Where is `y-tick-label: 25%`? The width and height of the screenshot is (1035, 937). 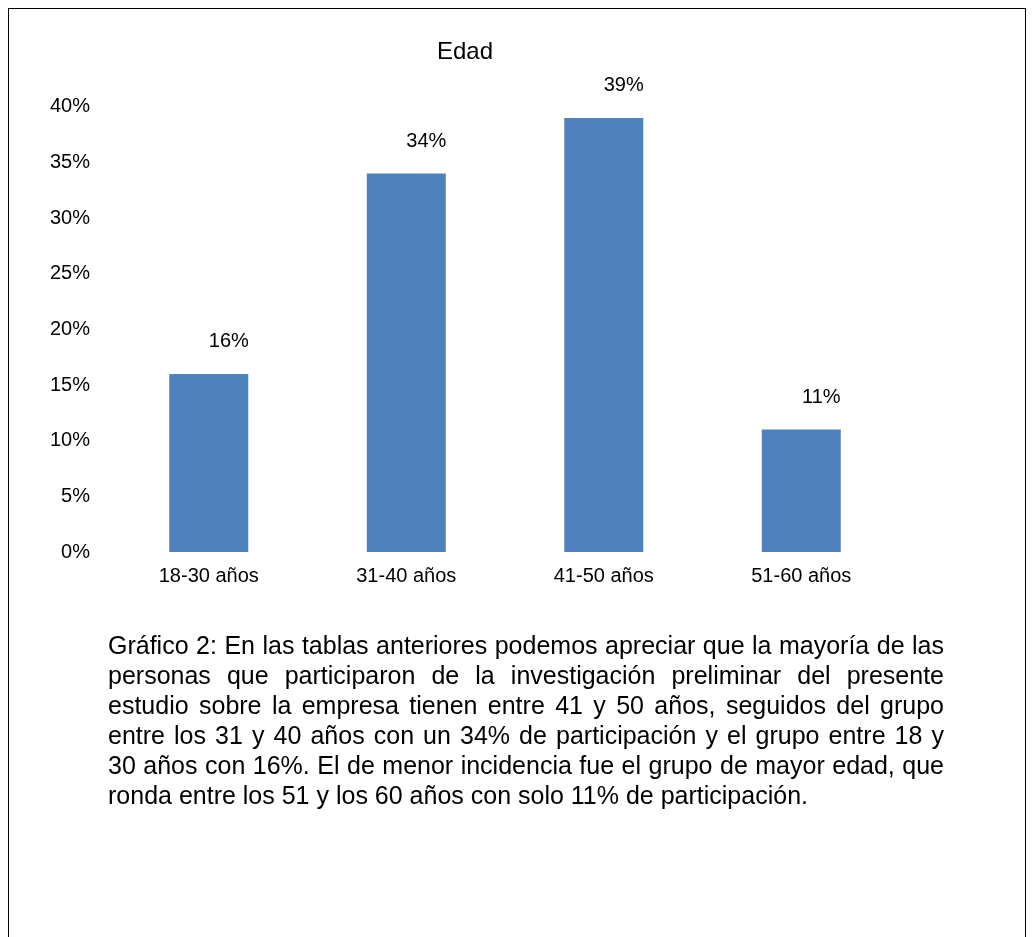
y-tick-label: 25% is located at coordinates (70, 272).